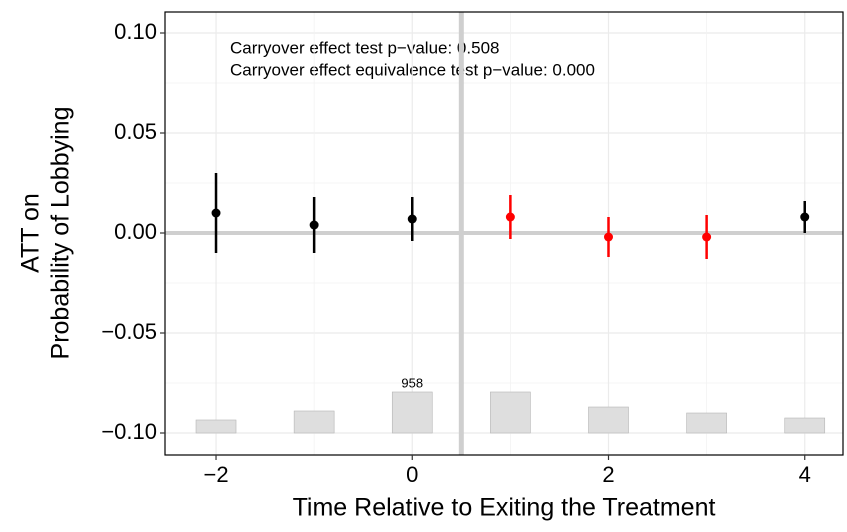 This screenshot has height=532, width=847. I want to click on y-tick-label: 0.00, so click(135, 231).